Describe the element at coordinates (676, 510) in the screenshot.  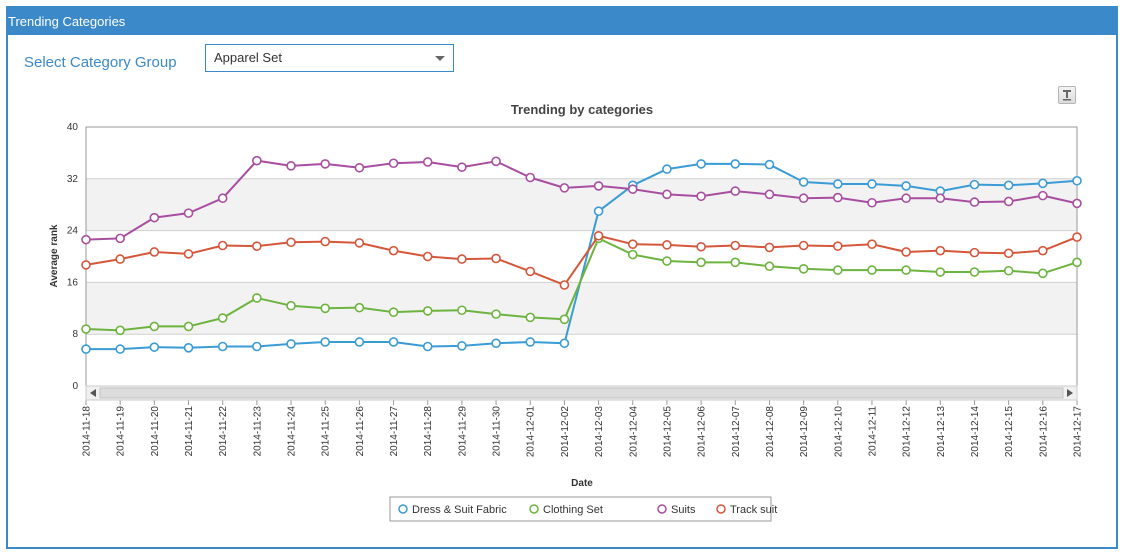
I see `legend-item: Suits` at that location.